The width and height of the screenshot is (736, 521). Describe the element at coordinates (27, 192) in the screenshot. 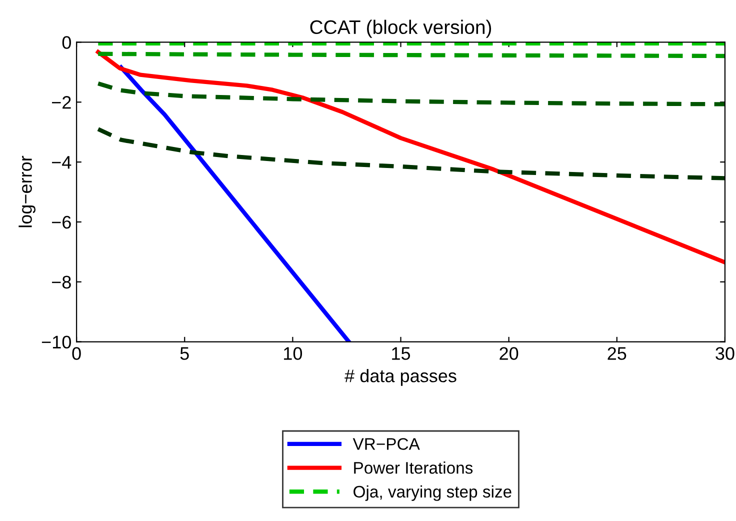

I see `y-axis-title: log−error` at that location.